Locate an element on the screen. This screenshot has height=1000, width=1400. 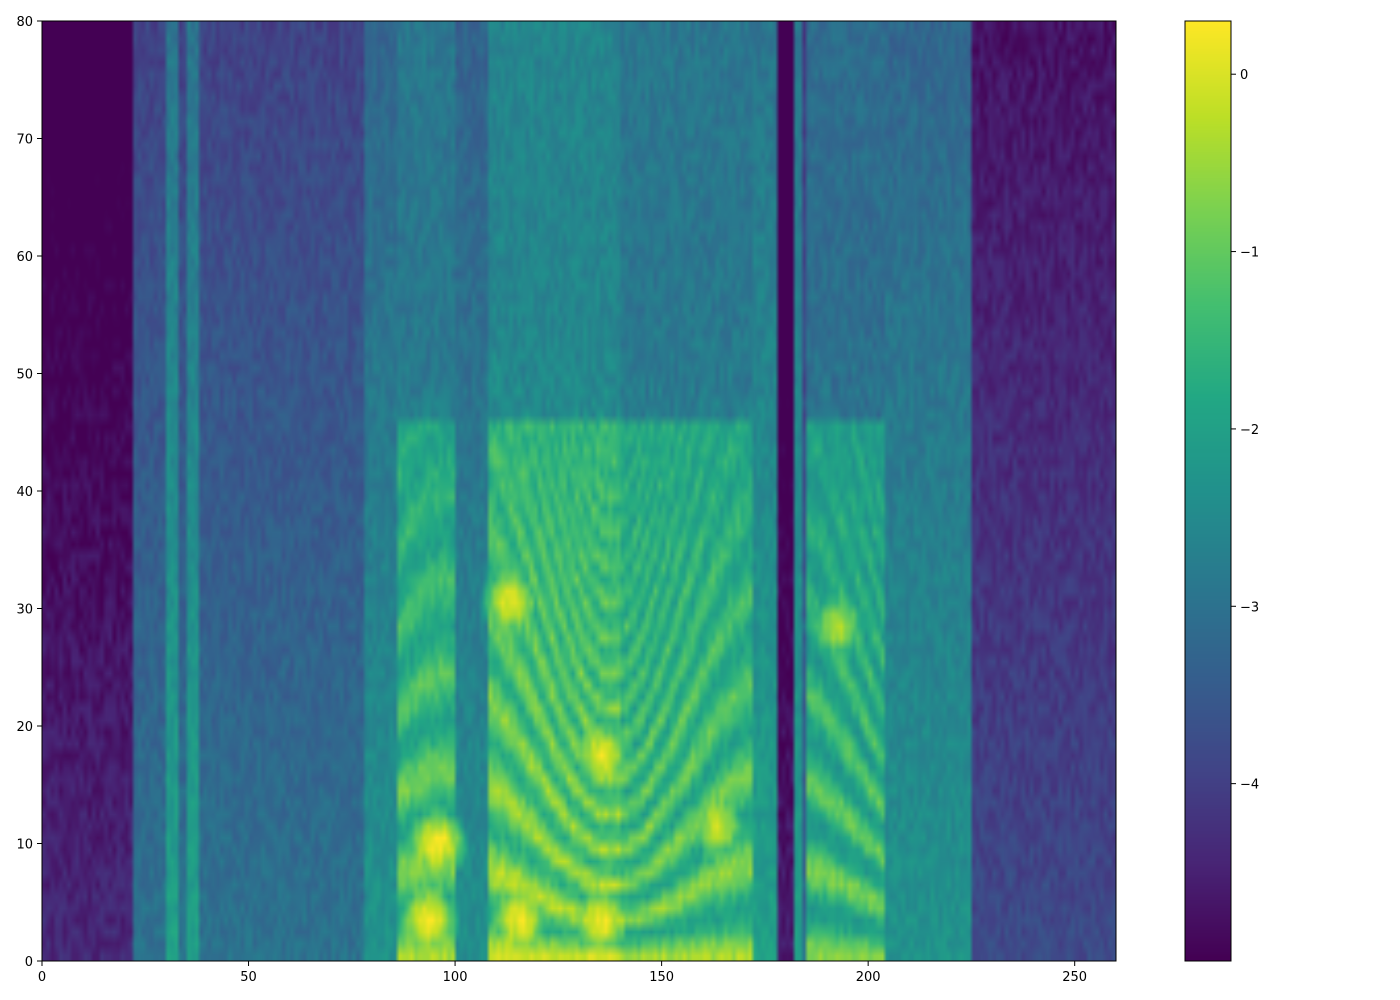
x-tick-label: 0 is located at coordinates (42, 977).